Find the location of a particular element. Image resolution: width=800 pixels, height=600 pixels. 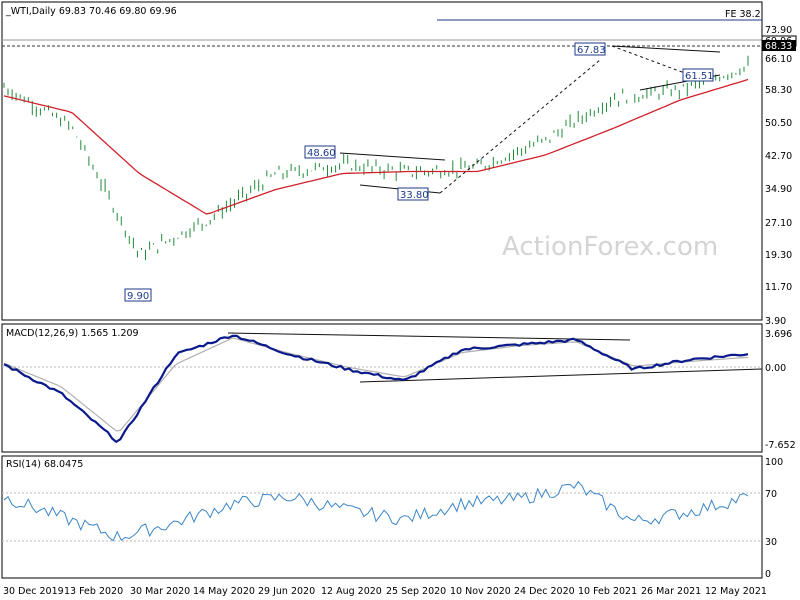

rsi-header: RSI(14) 68.0475 is located at coordinates (44, 464).